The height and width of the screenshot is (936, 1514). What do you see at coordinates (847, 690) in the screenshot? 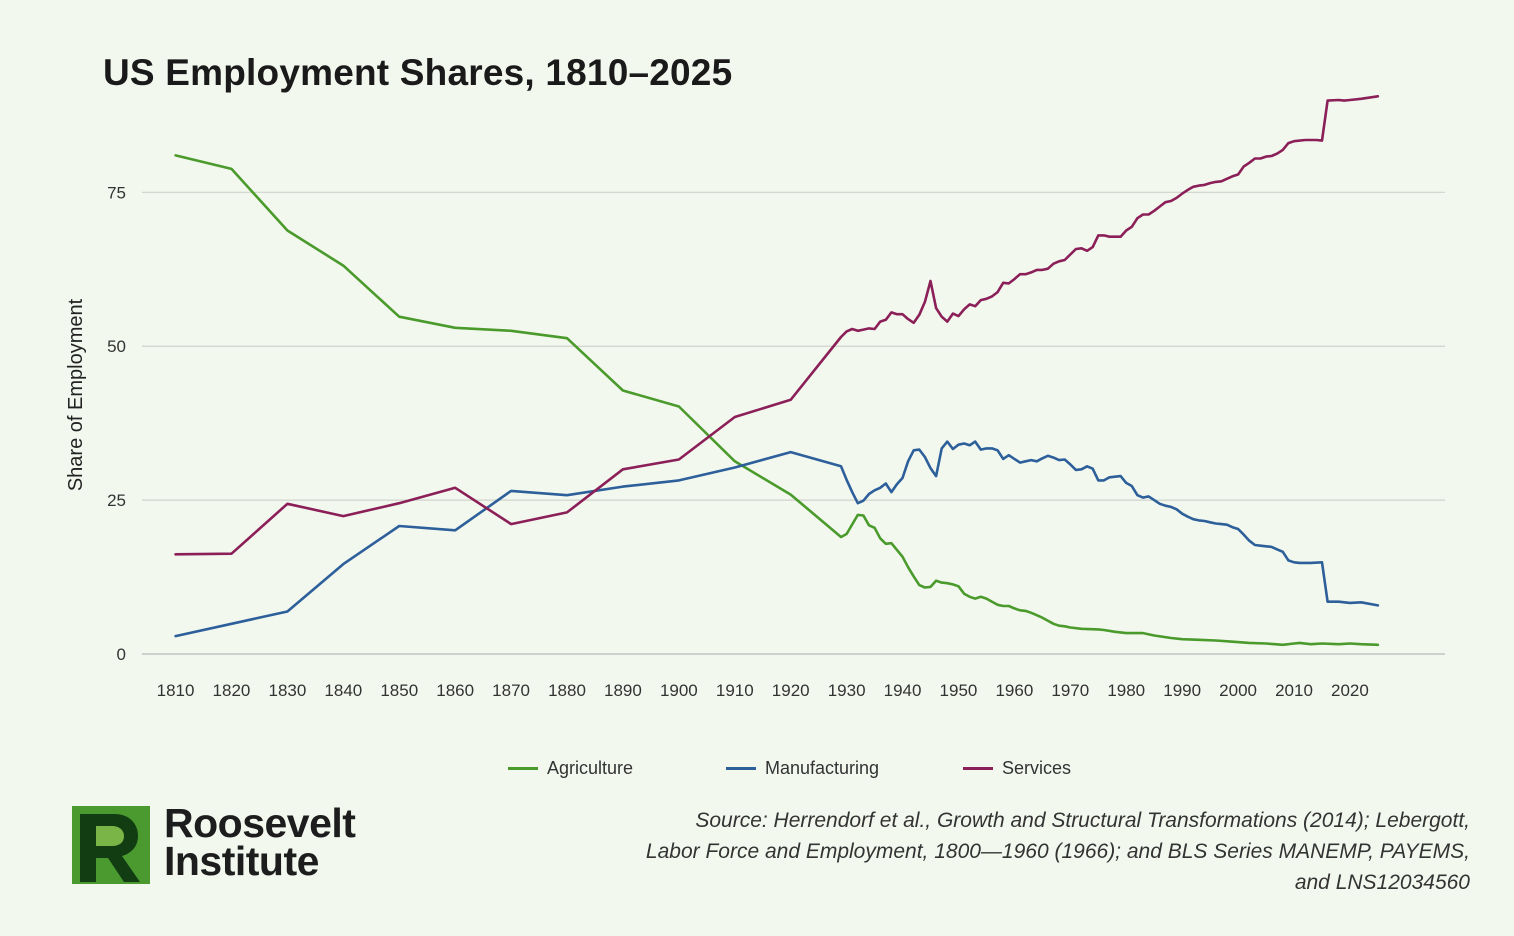
I see `x-tick-label-1930: 1930` at bounding box center [847, 690].